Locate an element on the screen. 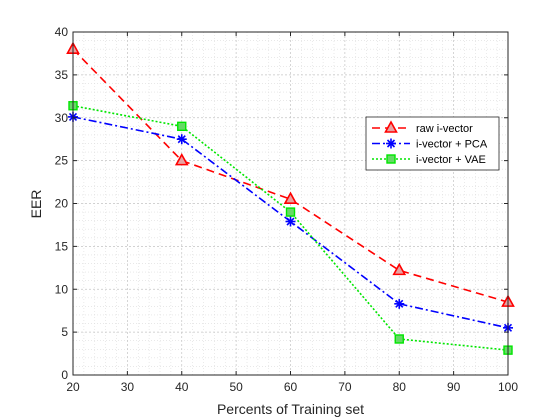 The width and height of the screenshot is (560, 420). x-tick-label: 20 is located at coordinates (73, 387).